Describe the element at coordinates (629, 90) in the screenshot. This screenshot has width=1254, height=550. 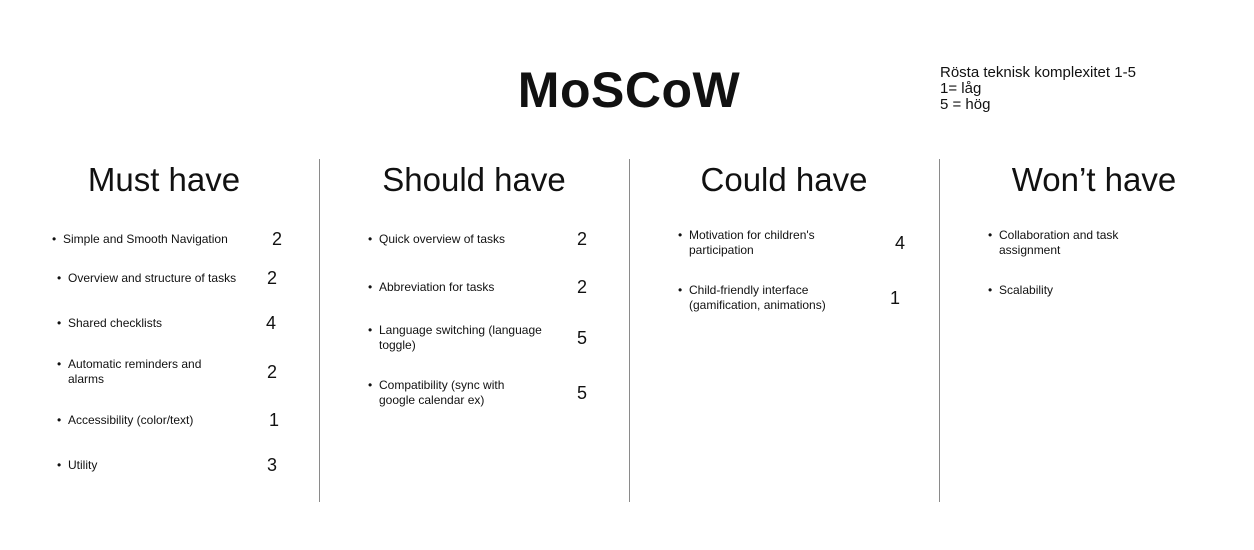
I see `board-title: MoSCoW` at that location.